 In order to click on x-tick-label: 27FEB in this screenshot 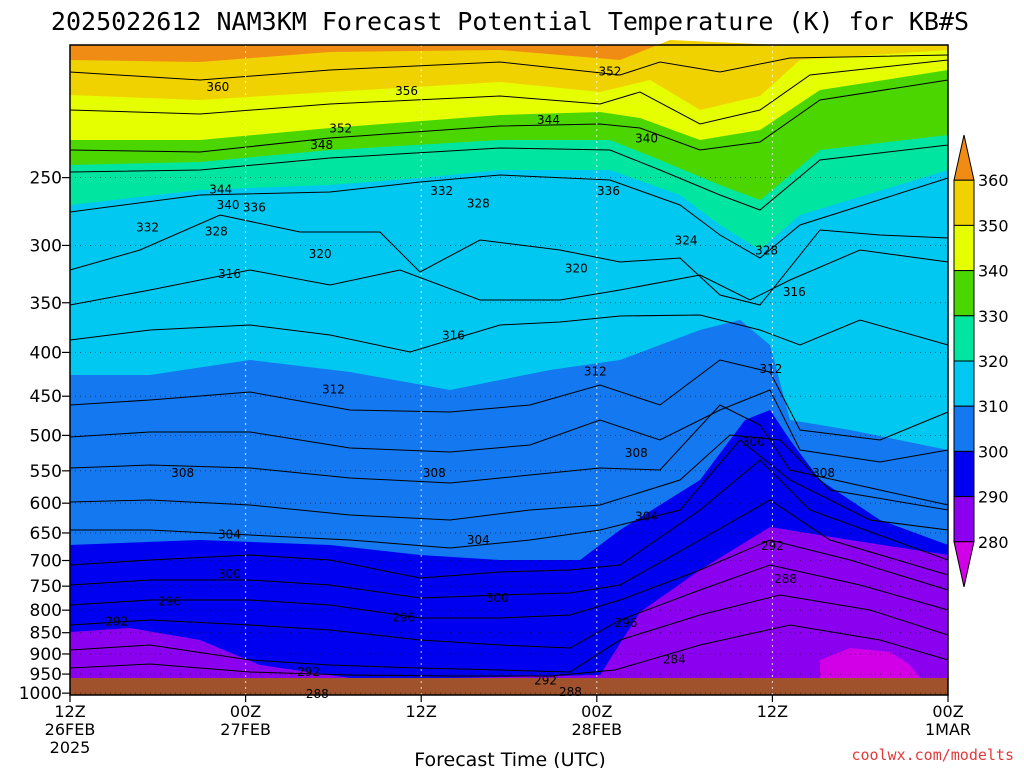, I will do `click(245, 729)`.